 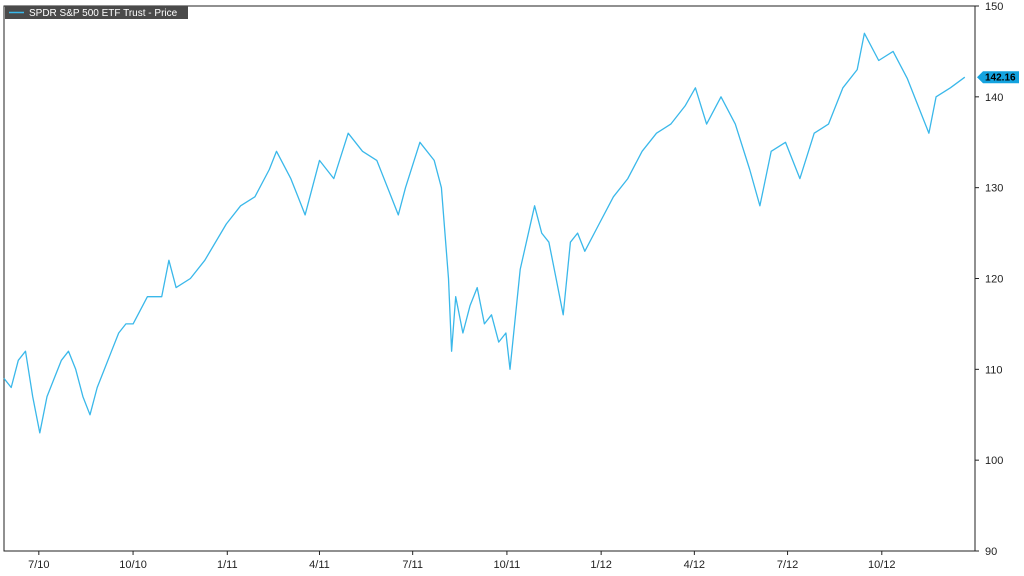 What do you see at coordinates (994, 189) in the screenshot?
I see `y-tick-label: 130` at bounding box center [994, 189].